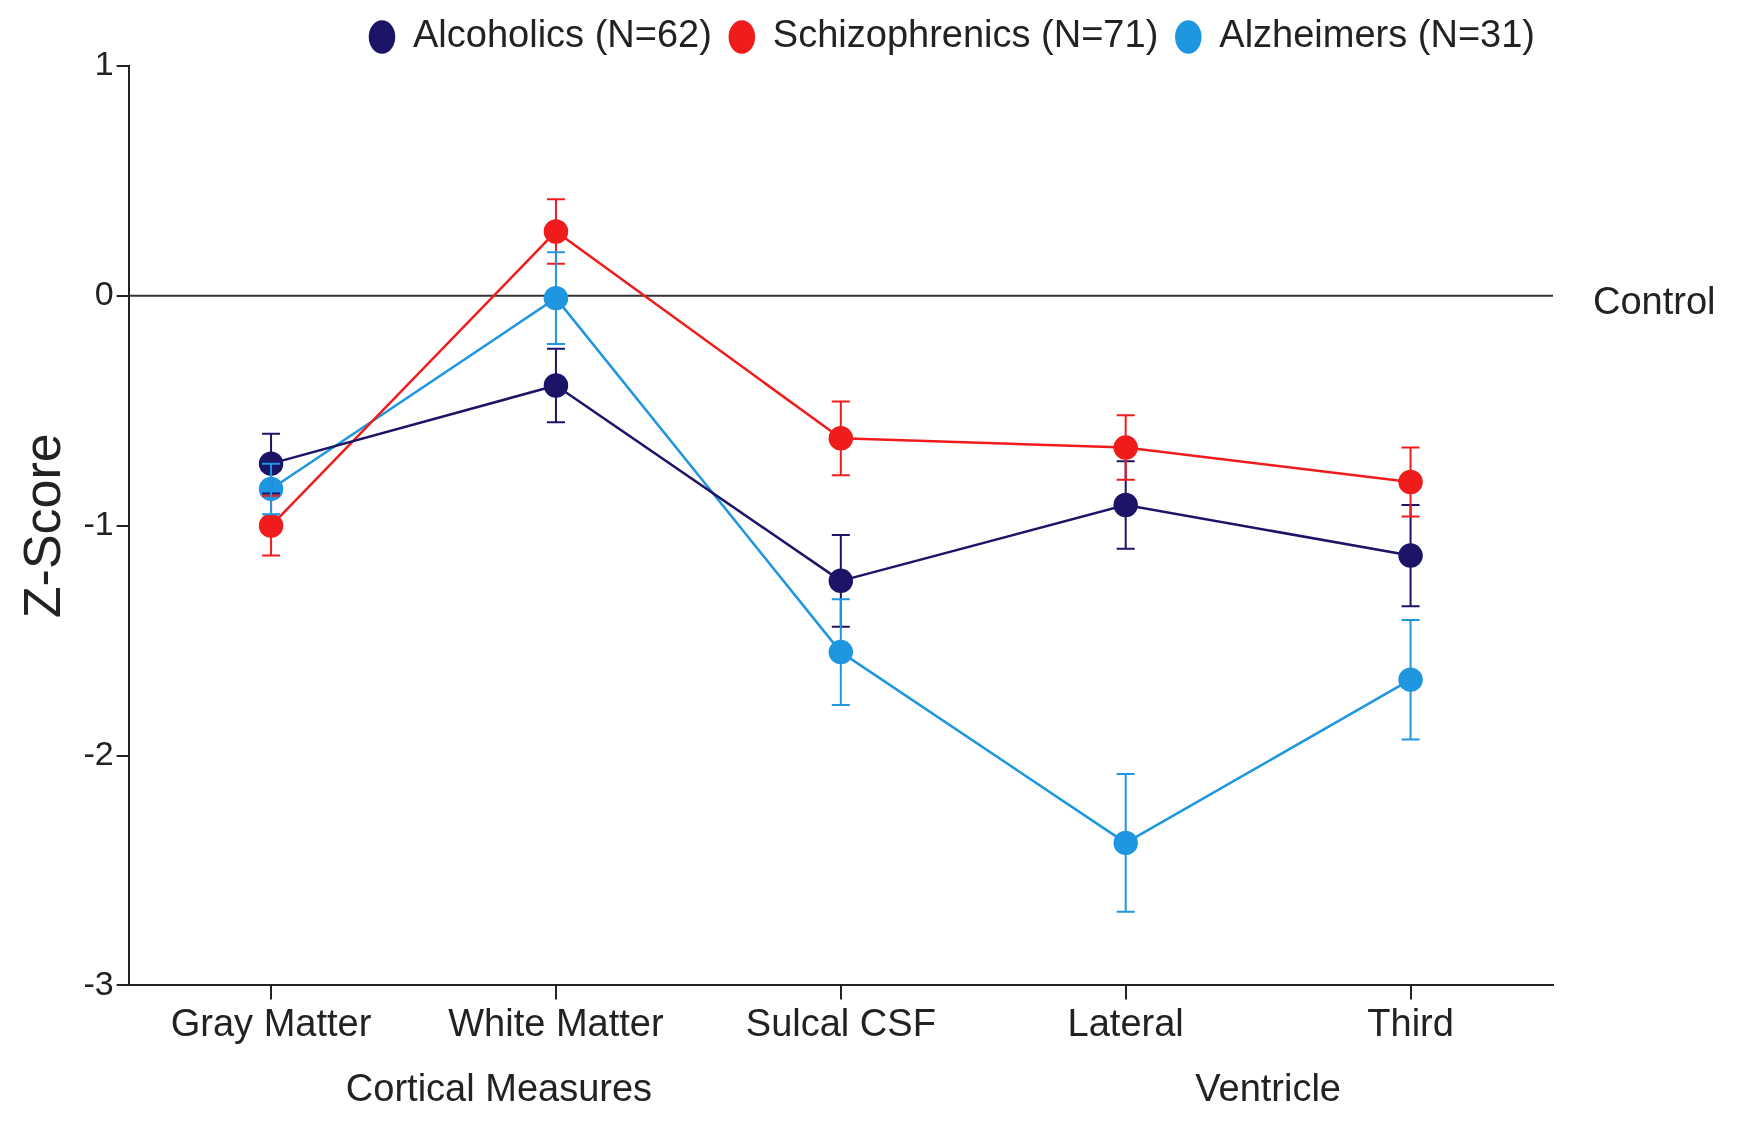  What do you see at coordinates (1125, 1022) in the screenshot?
I see `x-tick-label: Lateral` at bounding box center [1125, 1022].